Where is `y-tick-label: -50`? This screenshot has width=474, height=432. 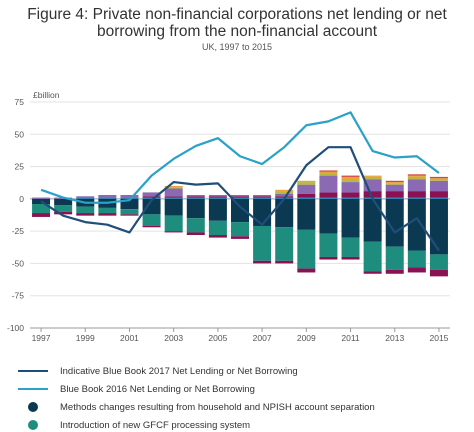
y-tick-label: -50 is located at coordinates (18, 263).